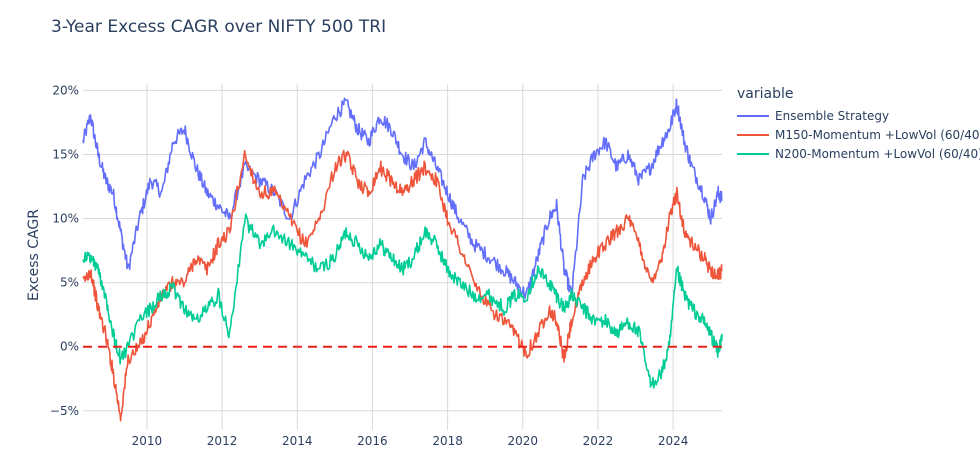 The height and width of the screenshot is (454, 980). Describe the element at coordinates (598, 441) in the screenshot. I see `x-tick-label: 2022` at that location.